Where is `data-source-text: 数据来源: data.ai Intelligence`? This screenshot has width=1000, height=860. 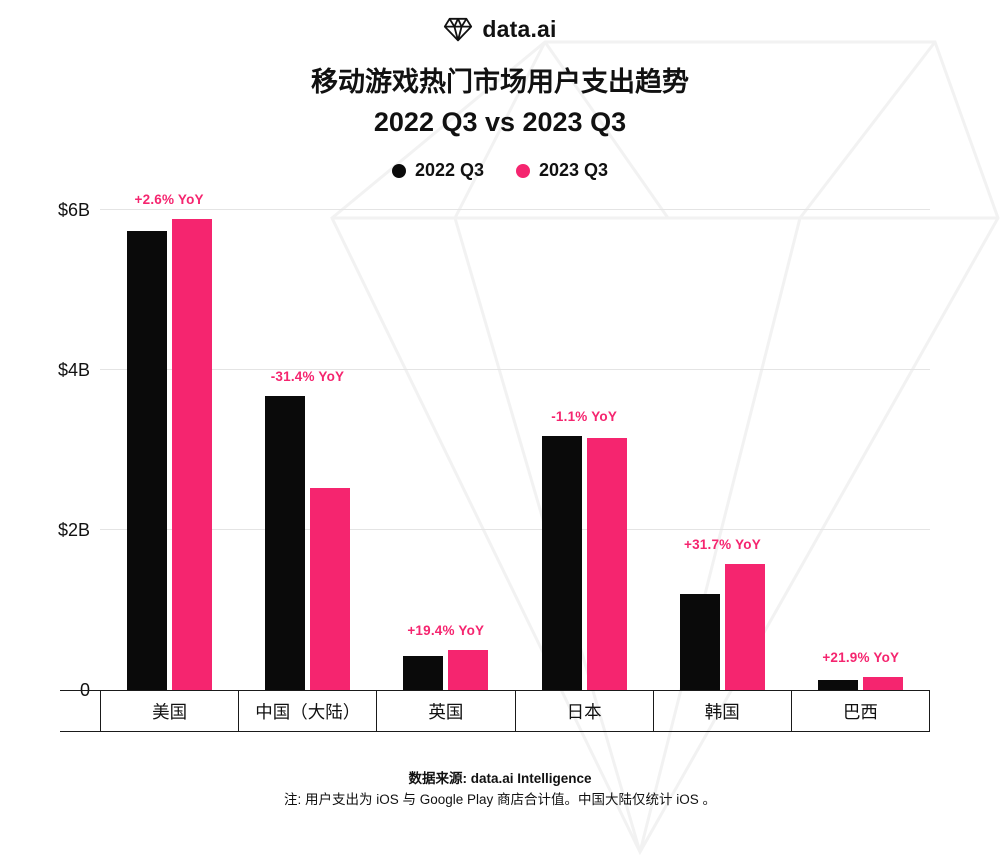 data-source-text: 数据来源: data.ai Intelligence is located at coordinates (500, 778).